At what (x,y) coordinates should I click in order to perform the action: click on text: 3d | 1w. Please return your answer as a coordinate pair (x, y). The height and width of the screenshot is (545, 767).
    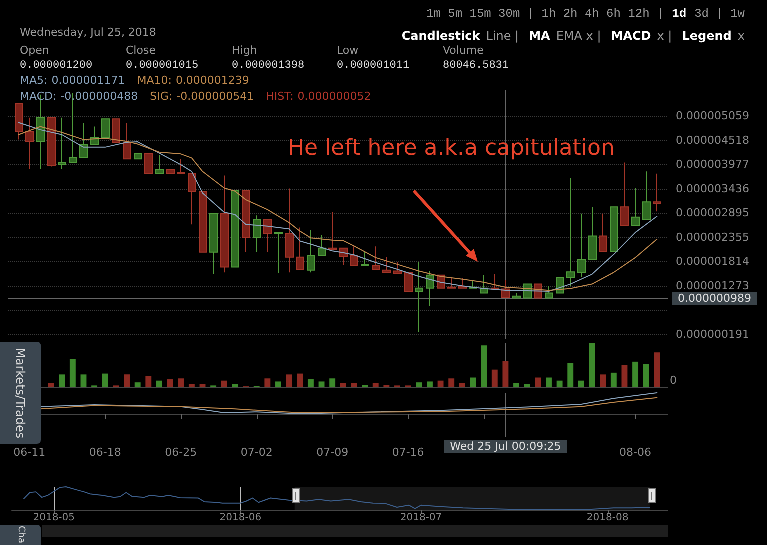
    Looking at the image, I should click on (719, 14).